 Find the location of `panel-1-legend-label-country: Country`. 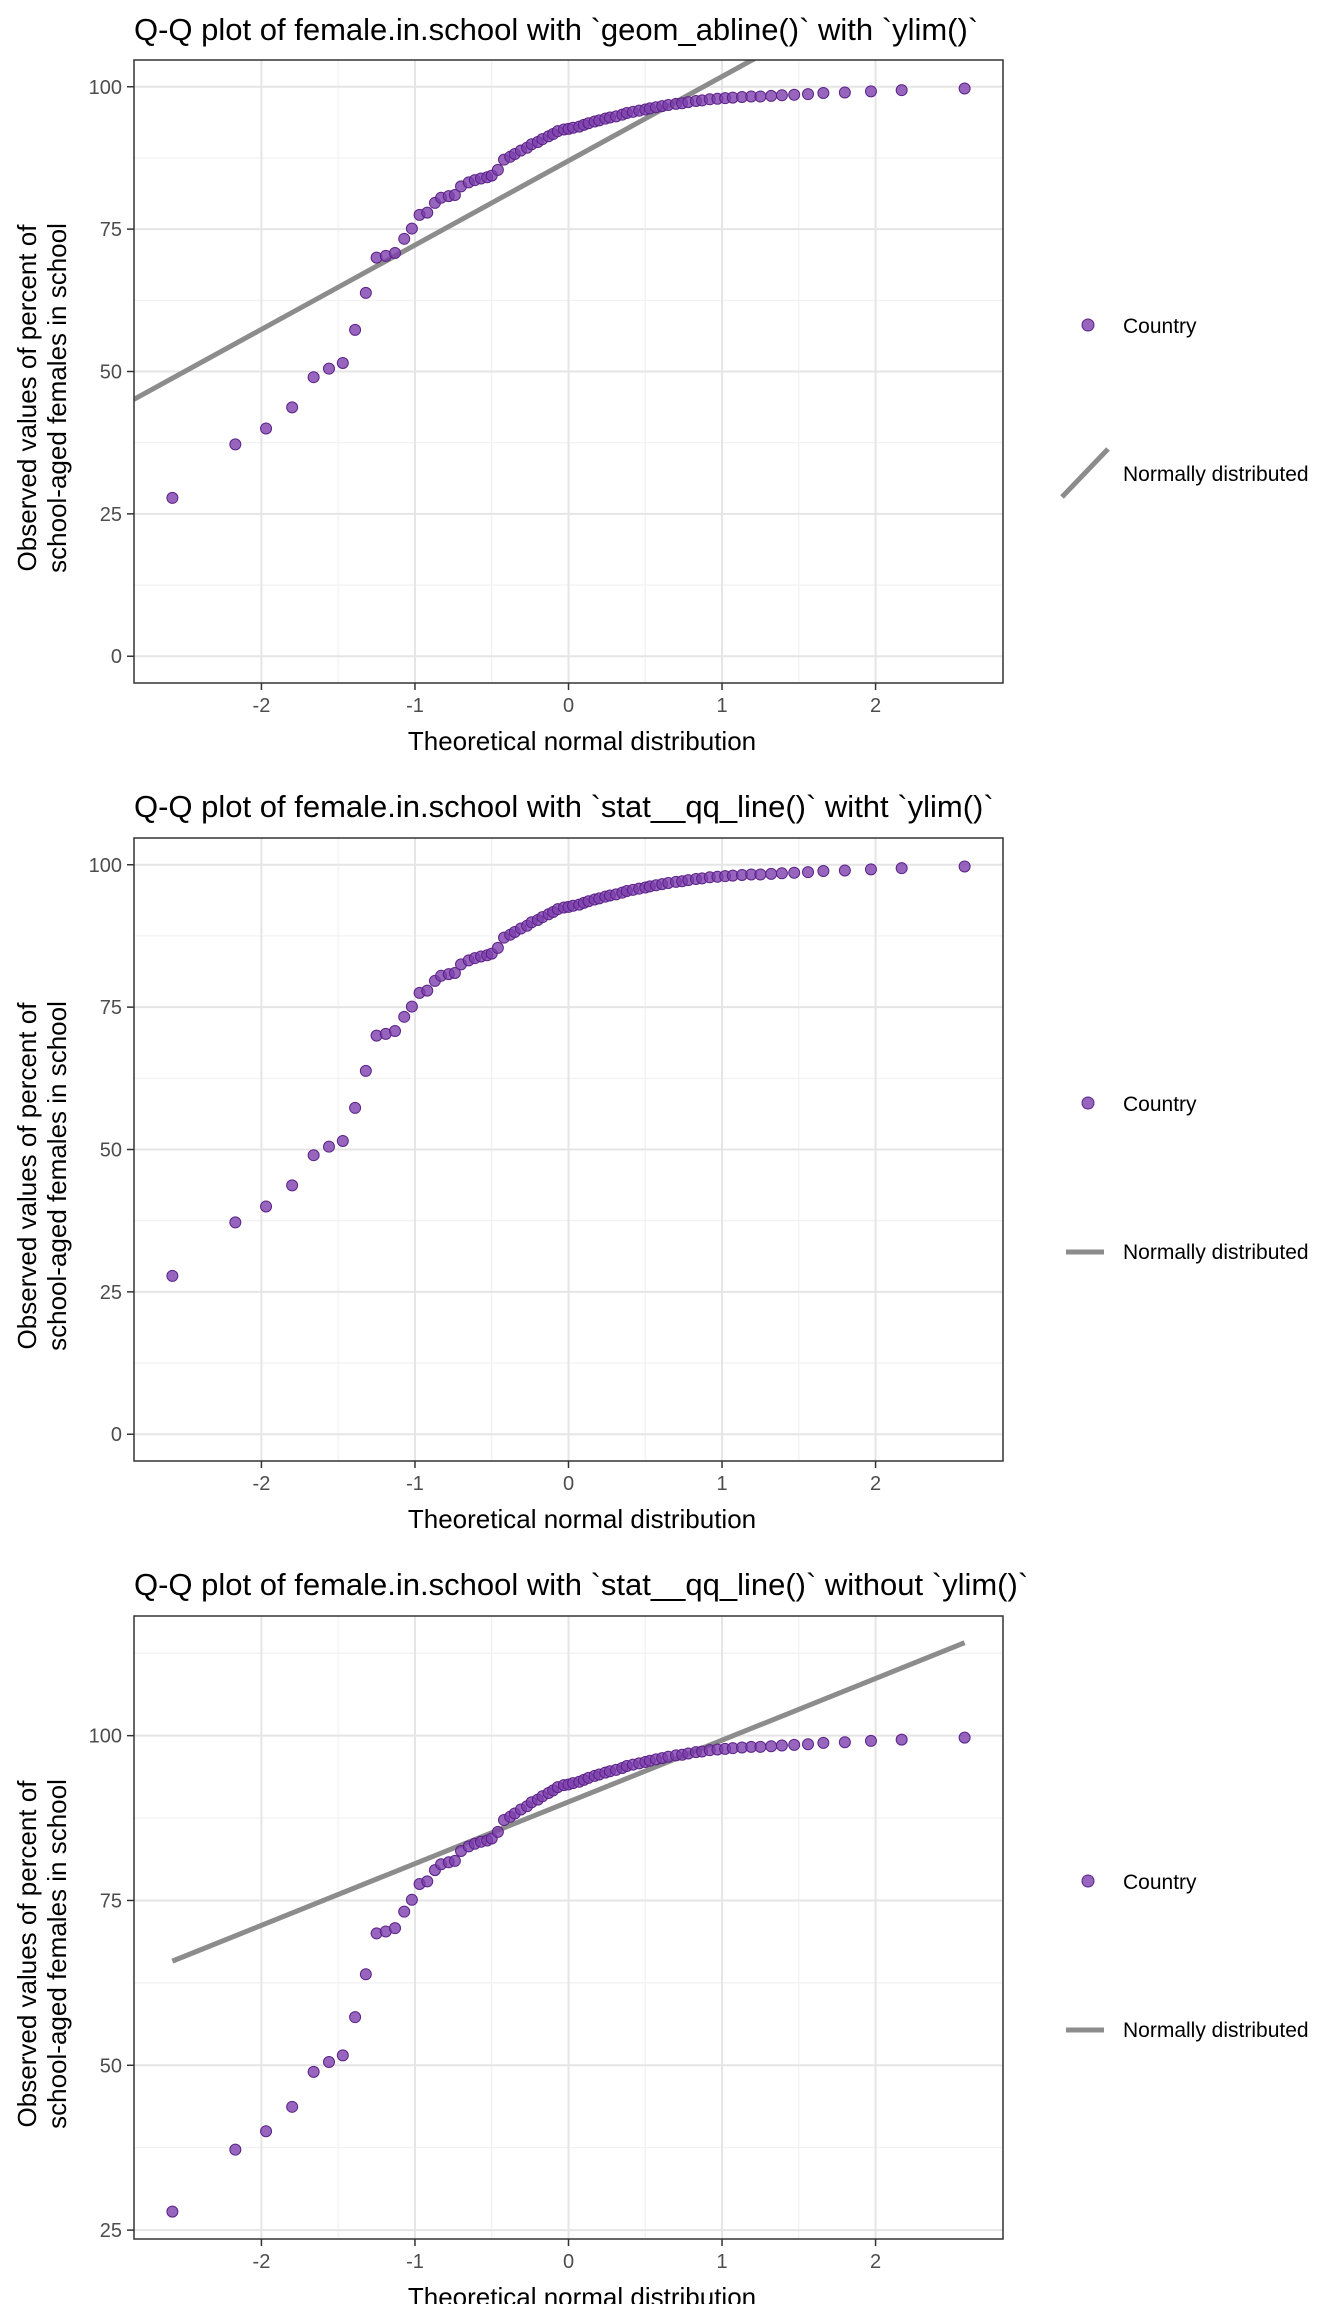

panel-1-legend-label-country: Country is located at coordinates (1160, 326).